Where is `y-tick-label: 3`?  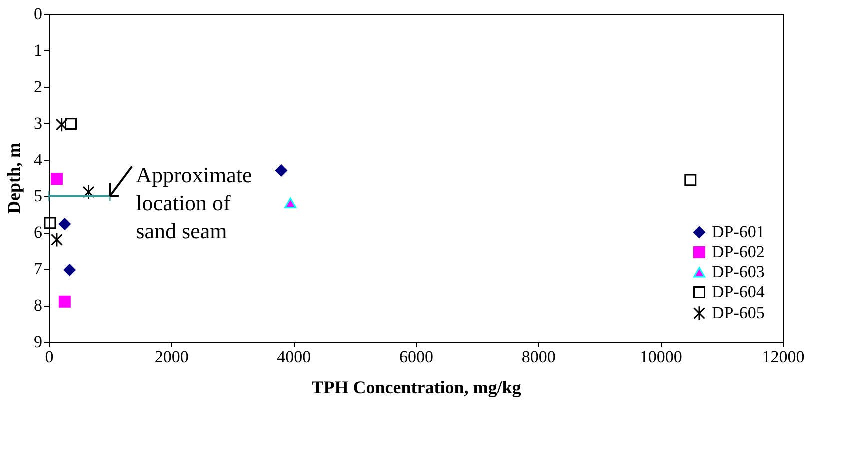 y-tick-label: 3 is located at coordinates (38, 123).